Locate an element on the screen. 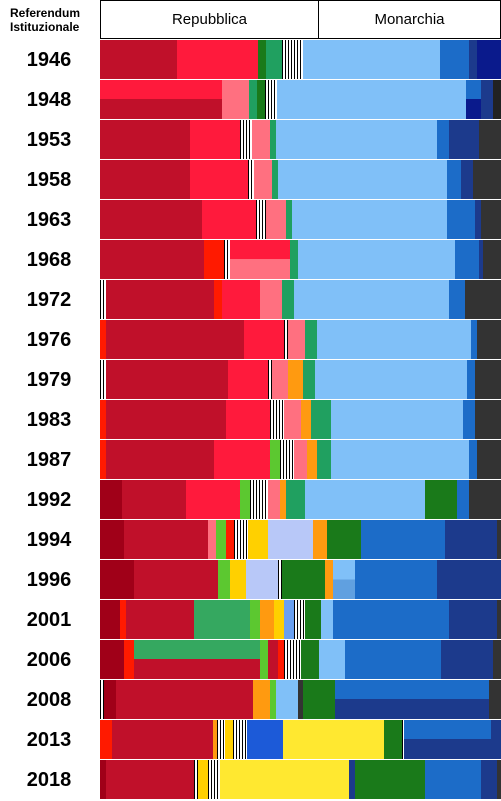  year-label: 2006 is located at coordinates (49, 659).